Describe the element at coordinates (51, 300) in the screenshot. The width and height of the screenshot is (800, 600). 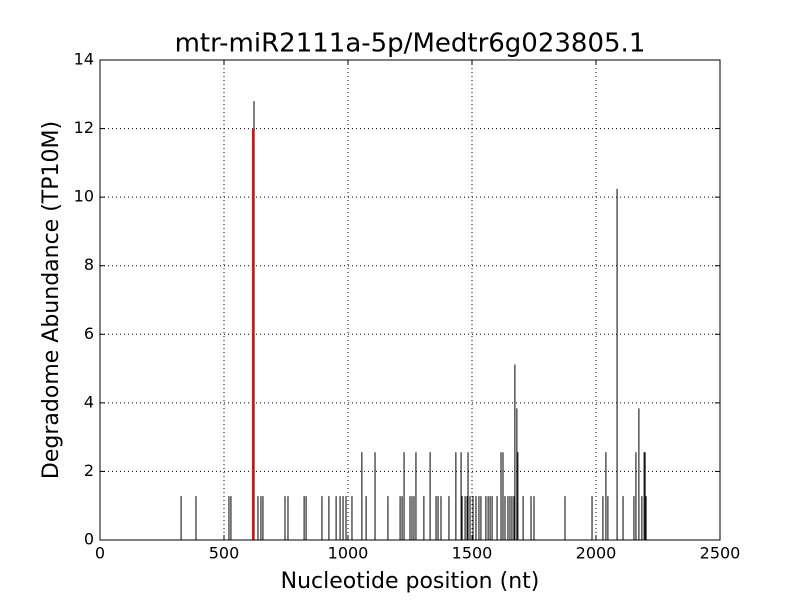
I see `y-axis-label: Degradome Abundance (TP10M)` at that location.